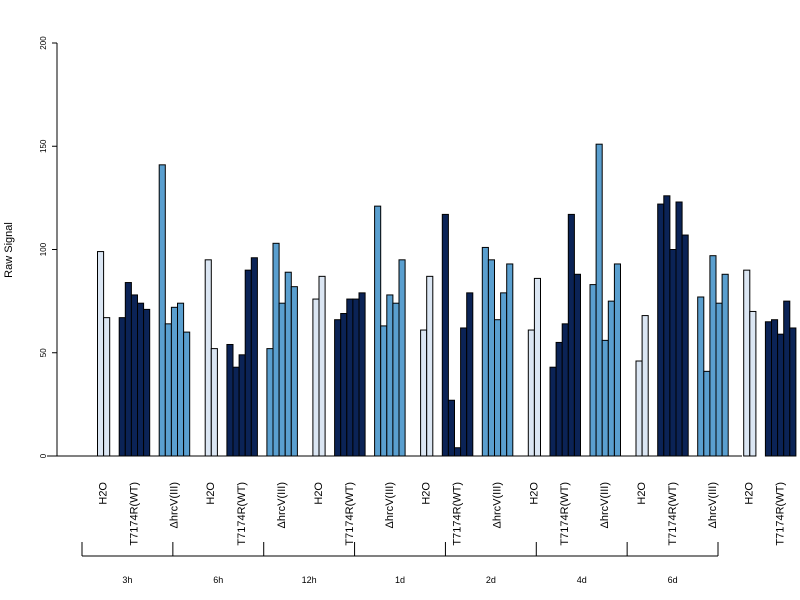 The image size is (800, 600). I want to click on y-axis-label: Raw Signal, so click(9, 250).